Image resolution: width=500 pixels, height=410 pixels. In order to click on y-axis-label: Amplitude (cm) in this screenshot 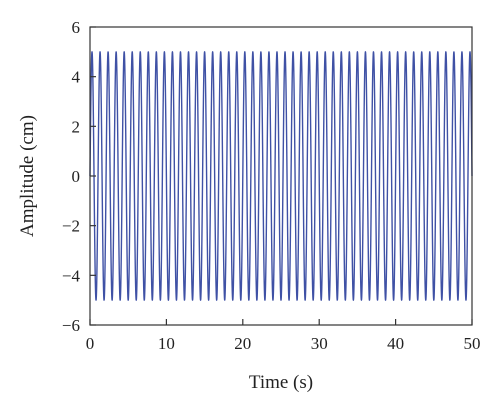, I will do `click(27, 176)`.